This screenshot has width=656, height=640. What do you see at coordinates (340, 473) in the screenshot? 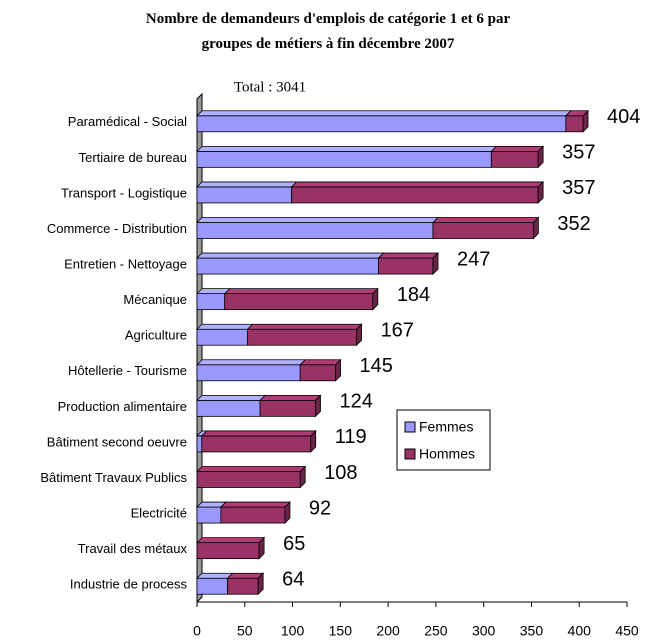
I see `total-label: 108` at bounding box center [340, 473].